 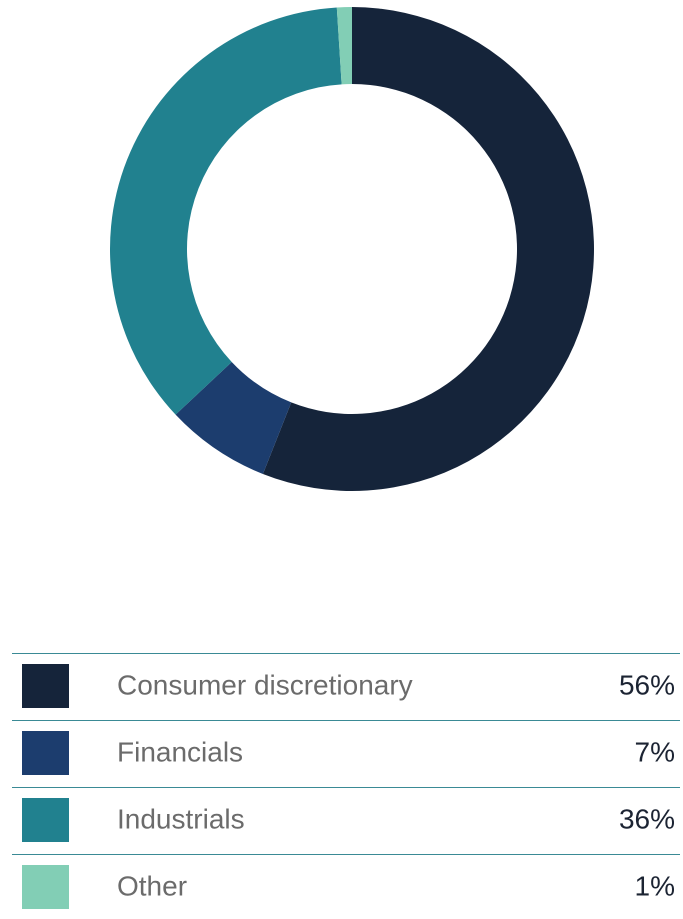 I want to click on legend-label: Other, so click(x=152, y=885).